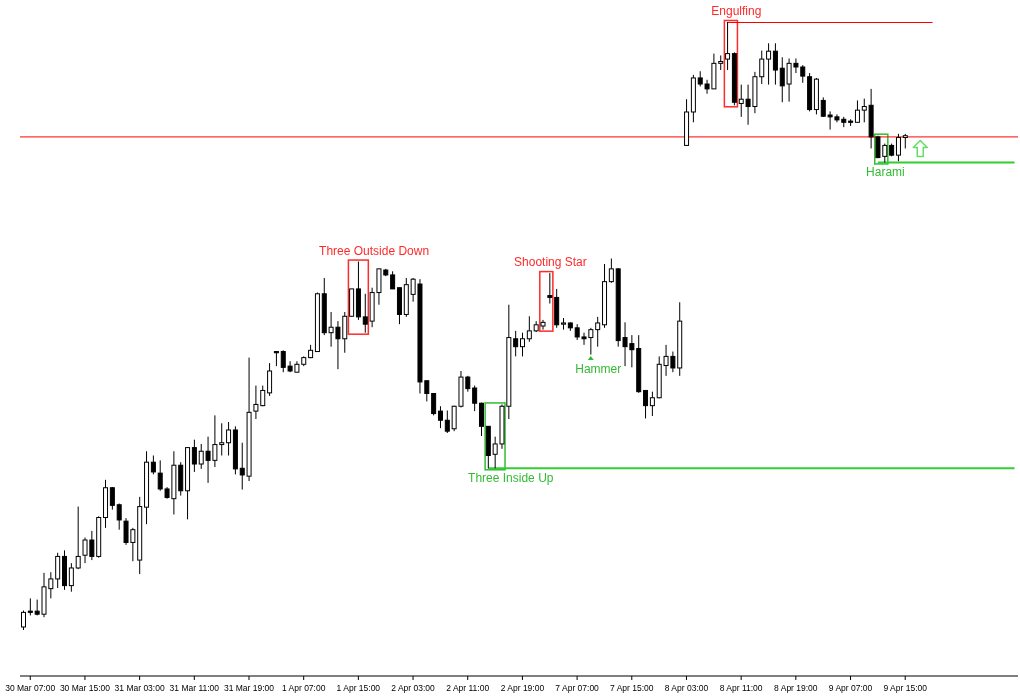  I want to click on annotation: Three Outside Down, so click(374, 250).